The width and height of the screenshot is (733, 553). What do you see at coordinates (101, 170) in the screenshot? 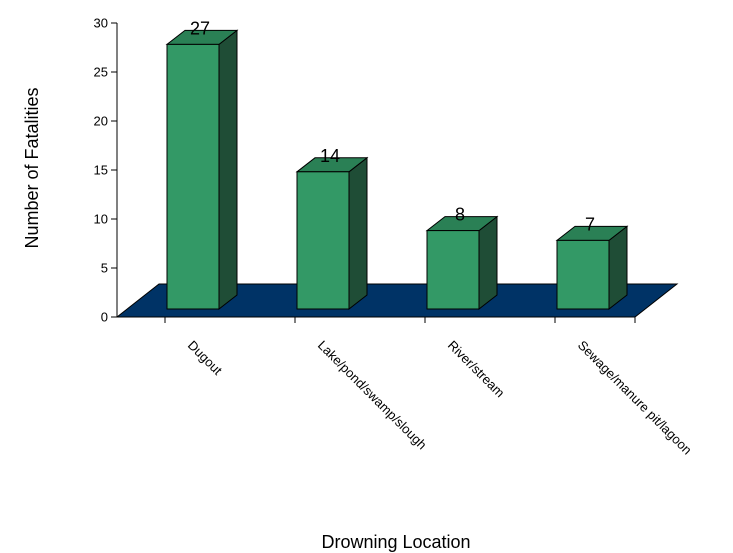
I see `y-tick-label: 15` at bounding box center [101, 170].